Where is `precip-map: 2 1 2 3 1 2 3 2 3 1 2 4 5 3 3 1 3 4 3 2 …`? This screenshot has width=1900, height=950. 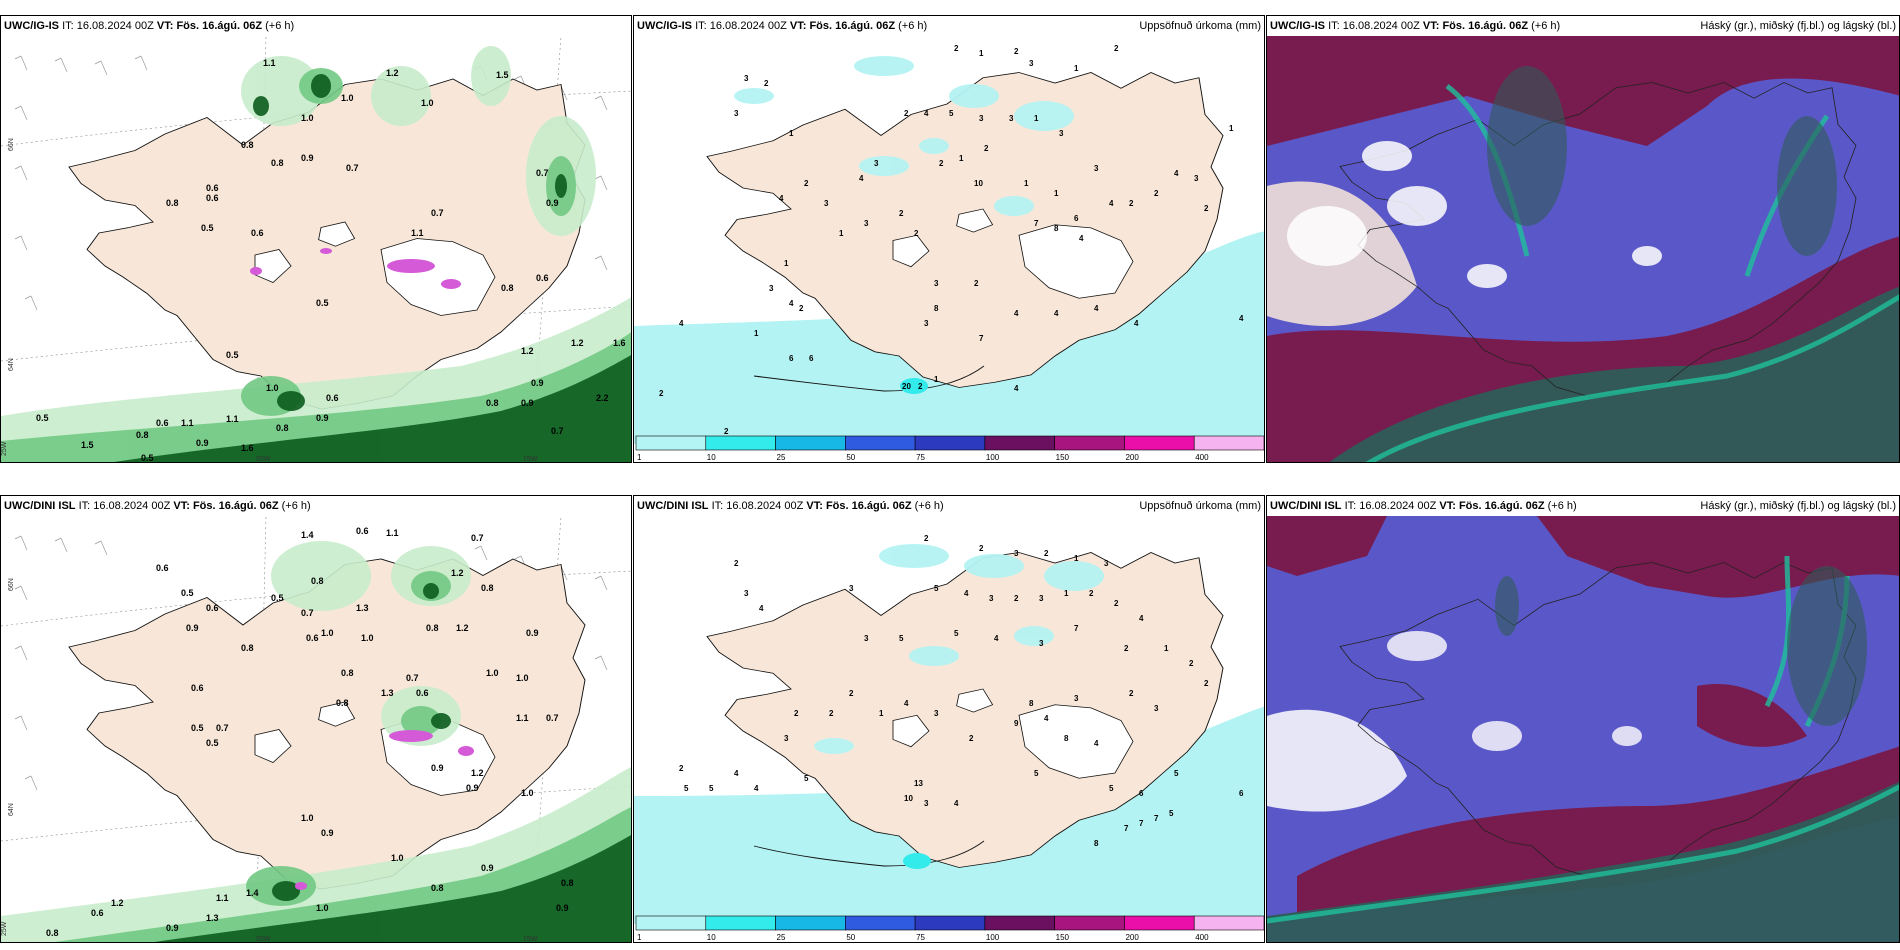
precip-map: 2 1 2 3 1 2 3 2 3 1 2 4 5 3 3 1 3 4 3 2 … is located at coordinates (949, 240).